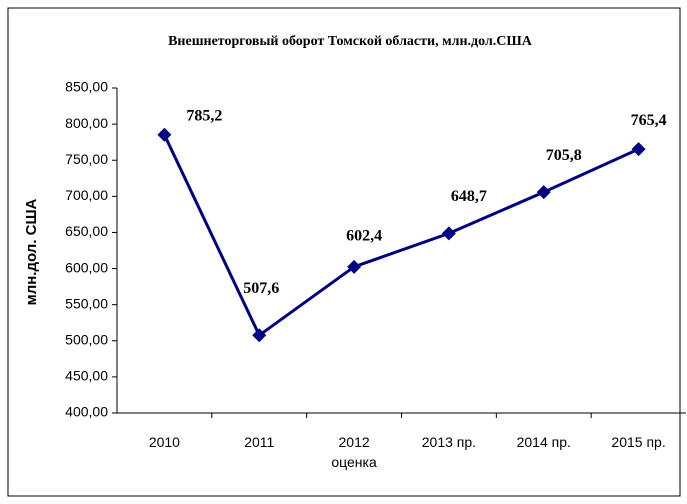  What do you see at coordinates (354, 452) in the screenshot?
I see `x-tick-label: 2012 оценка` at bounding box center [354, 452].